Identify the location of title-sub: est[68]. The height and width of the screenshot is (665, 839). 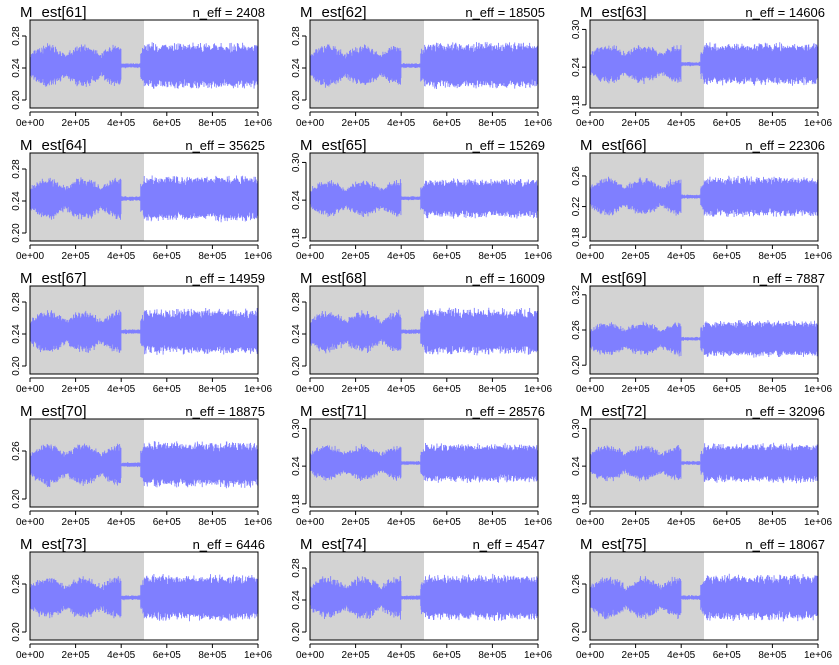
(344, 278).